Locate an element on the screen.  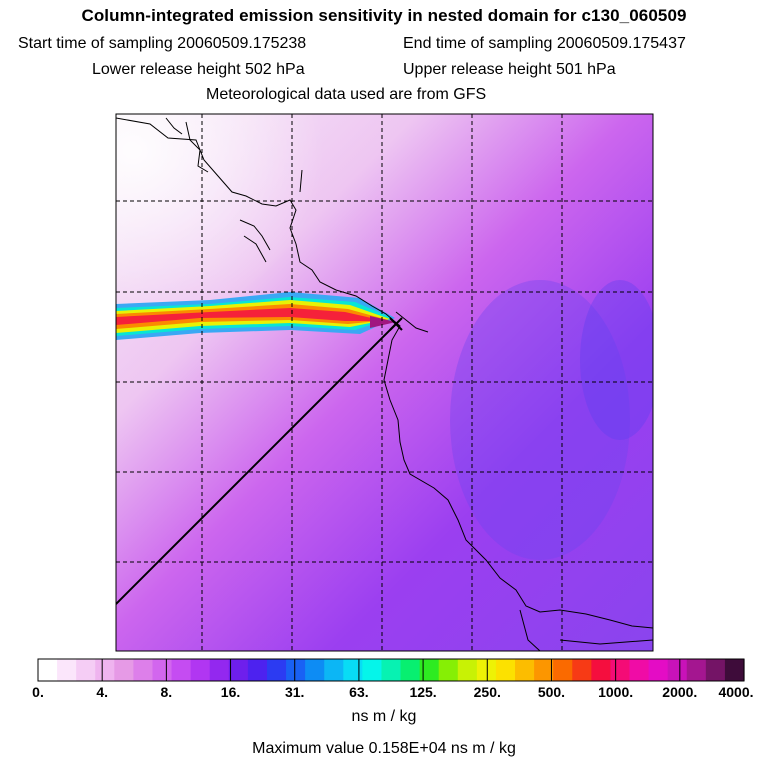
colorbar-tick-label: 500. is located at coordinates (551, 692).